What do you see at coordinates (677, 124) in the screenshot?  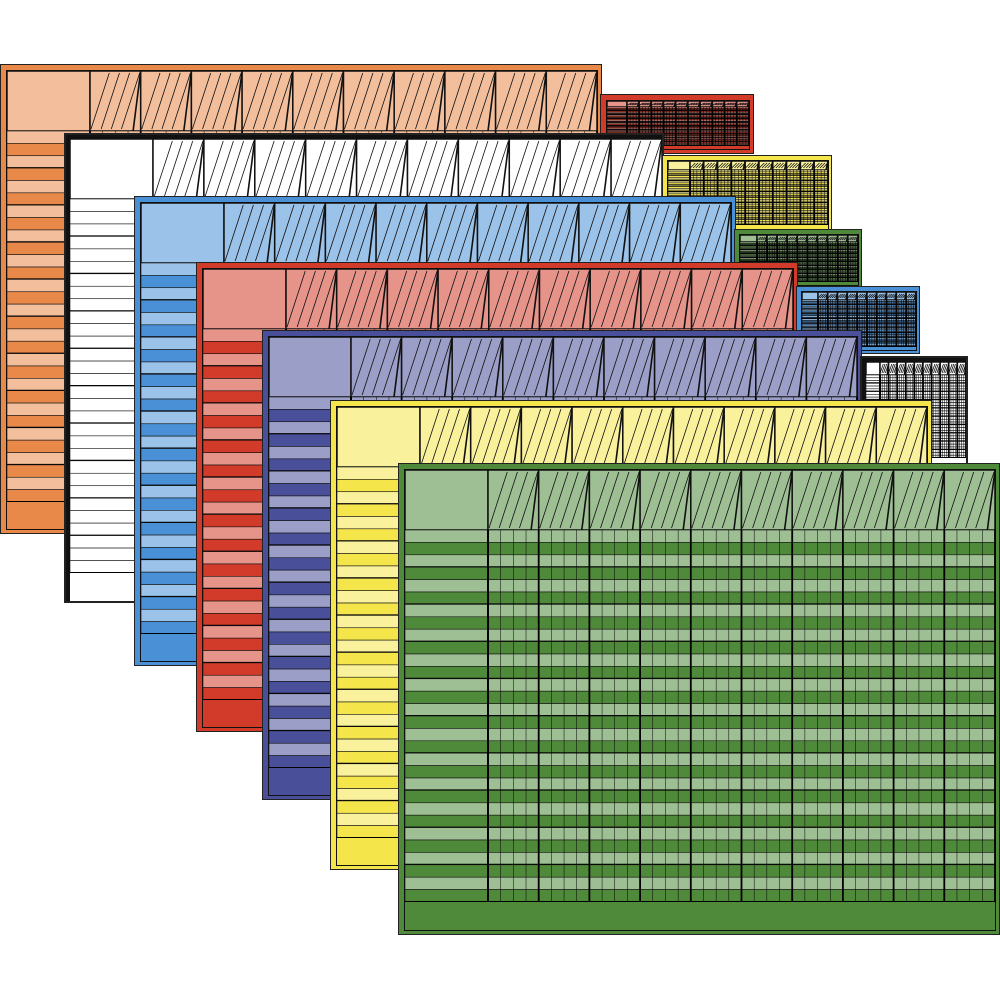 I see `red-chart-back` at bounding box center [677, 124].